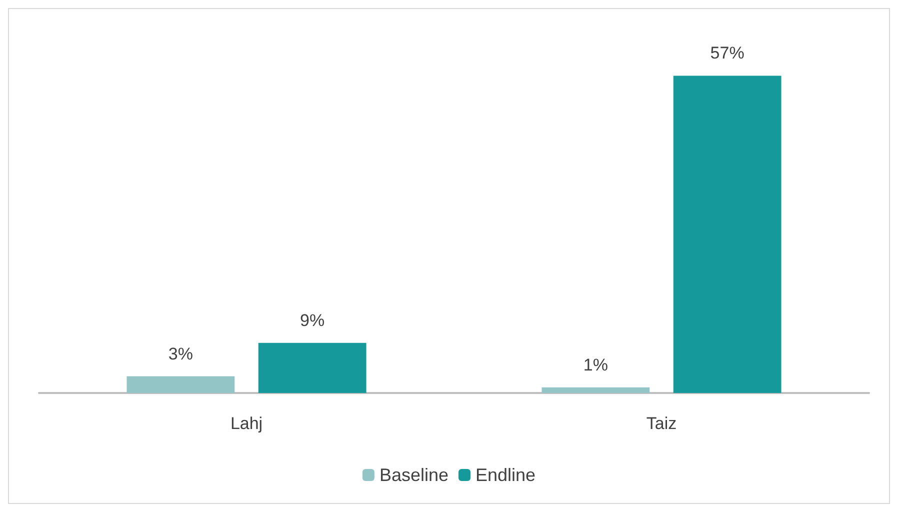 The image size is (897, 512). What do you see at coordinates (506, 475) in the screenshot?
I see `legend-label: Endline` at bounding box center [506, 475].